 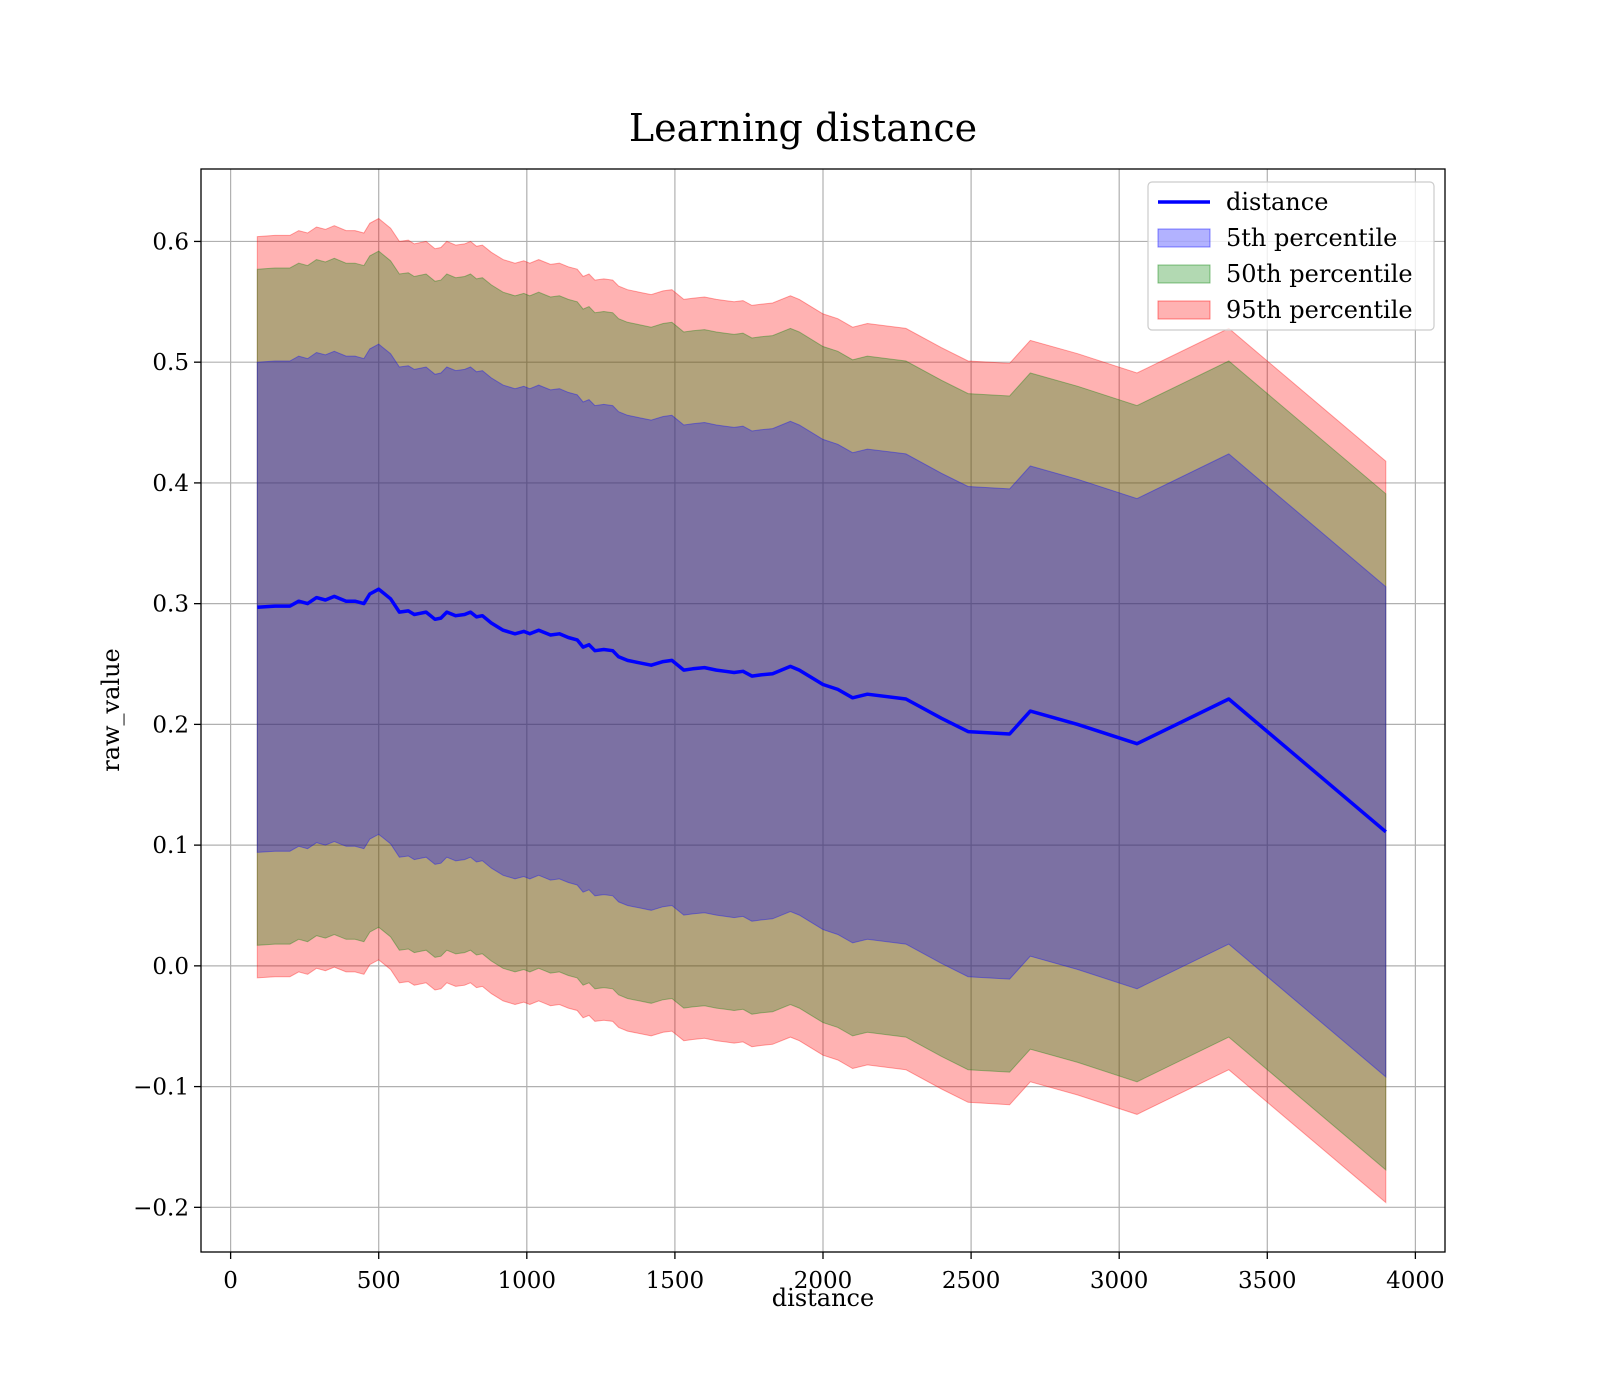 I want to click on legend-label-5th-percentile: 5th percentile, so click(x=1311, y=238).